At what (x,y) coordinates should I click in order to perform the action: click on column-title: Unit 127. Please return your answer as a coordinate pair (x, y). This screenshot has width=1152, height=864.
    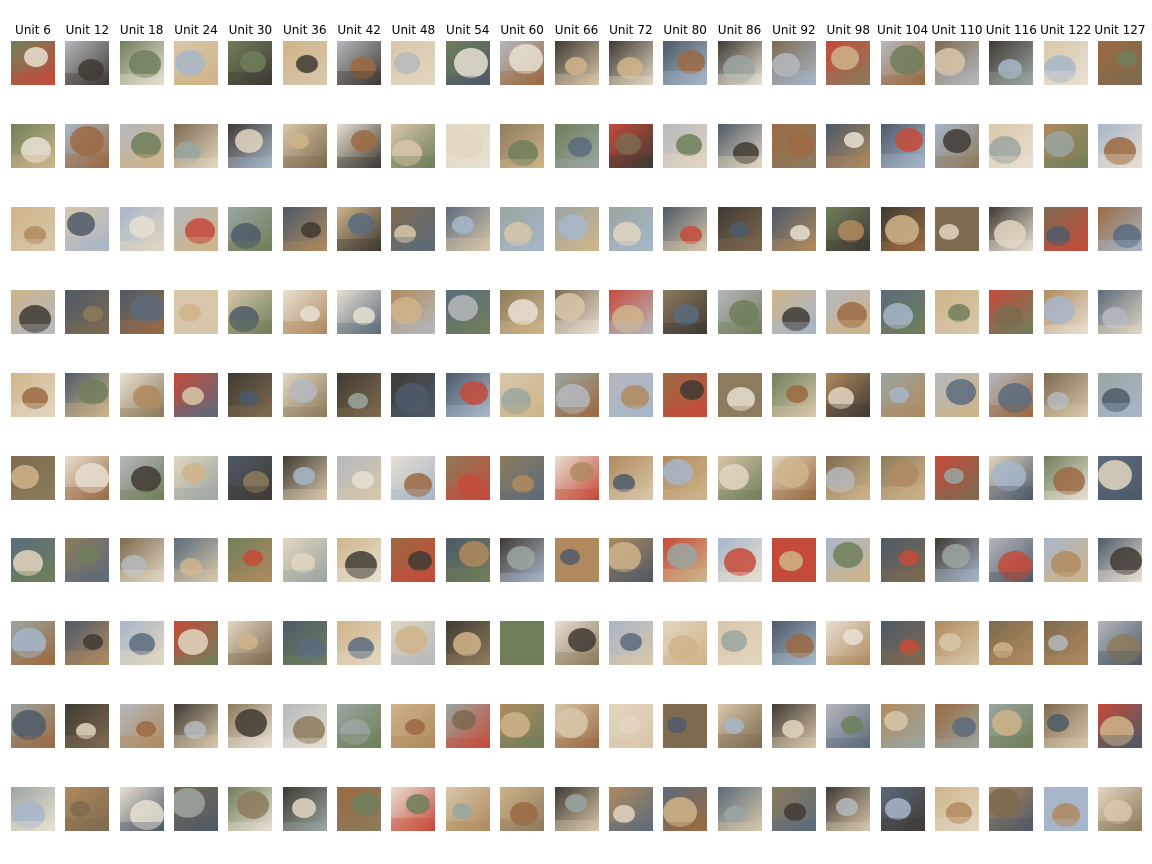
    Looking at the image, I should click on (1120, 30).